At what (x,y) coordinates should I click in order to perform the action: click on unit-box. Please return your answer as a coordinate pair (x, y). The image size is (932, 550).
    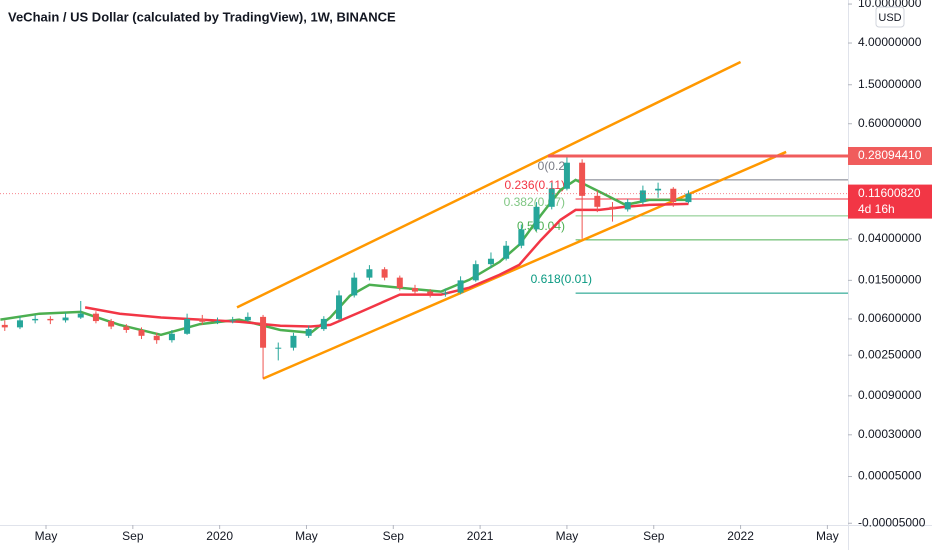
    Looking at the image, I should click on (890, 17).